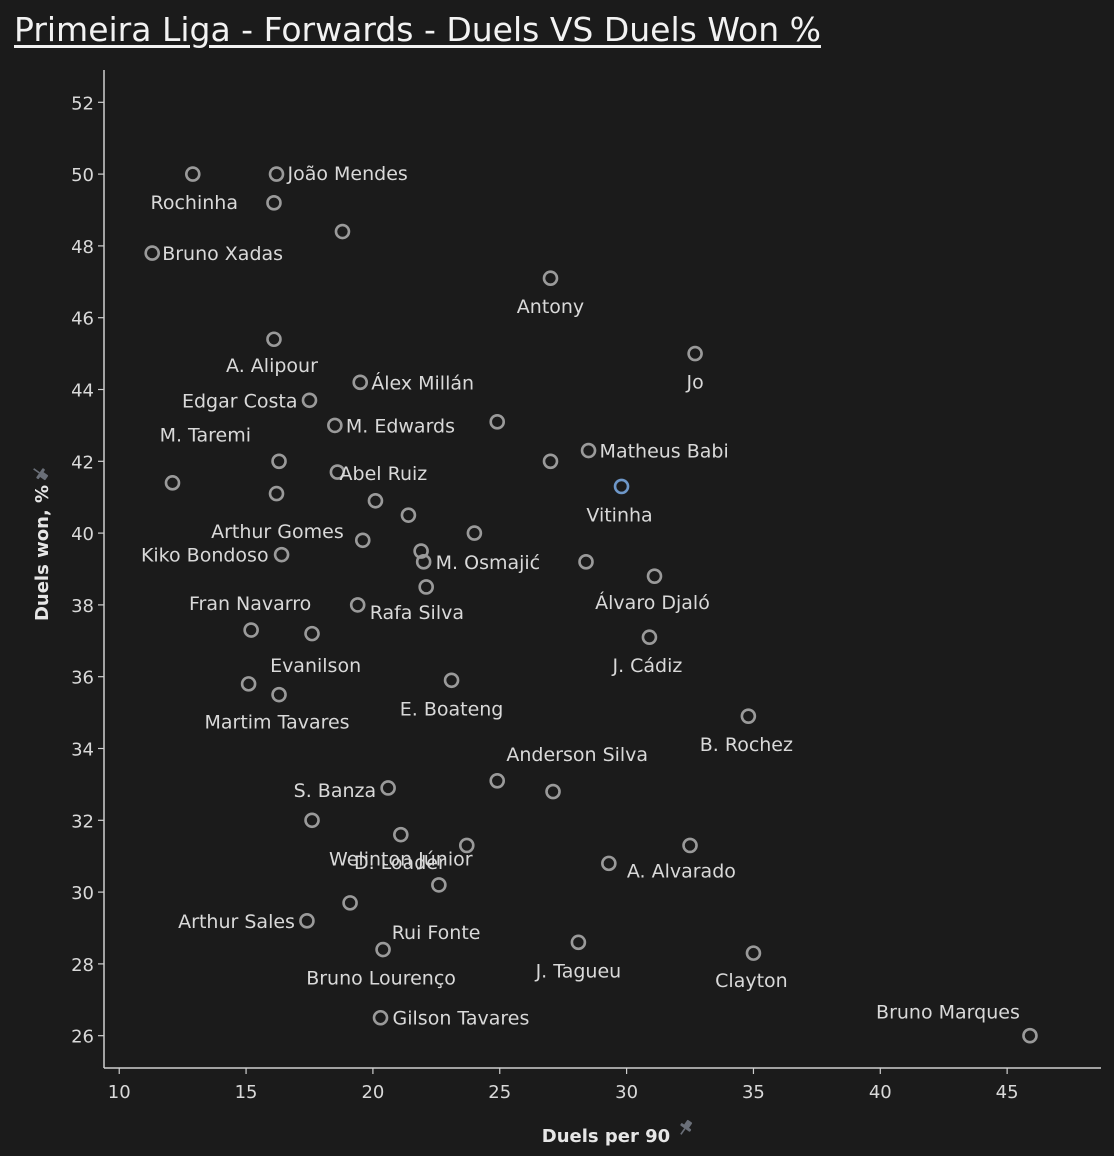 The width and height of the screenshot is (1114, 1156). What do you see at coordinates (753, 1092) in the screenshot?
I see `x-tick-label: 35` at bounding box center [753, 1092].